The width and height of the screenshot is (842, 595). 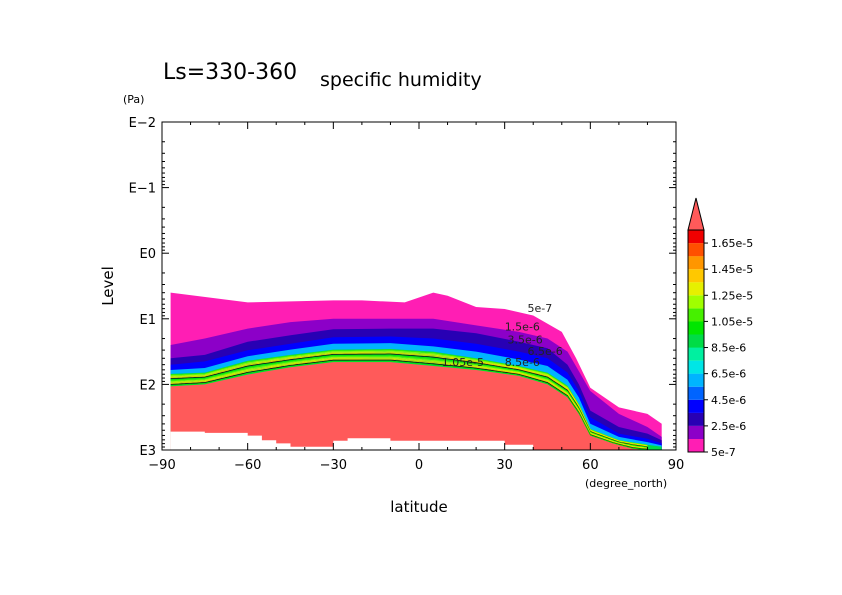 What do you see at coordinates (728, 348) in the screenshot?
I see `colorbar-label: 8.5e-6` at bounding box center [728, 348].